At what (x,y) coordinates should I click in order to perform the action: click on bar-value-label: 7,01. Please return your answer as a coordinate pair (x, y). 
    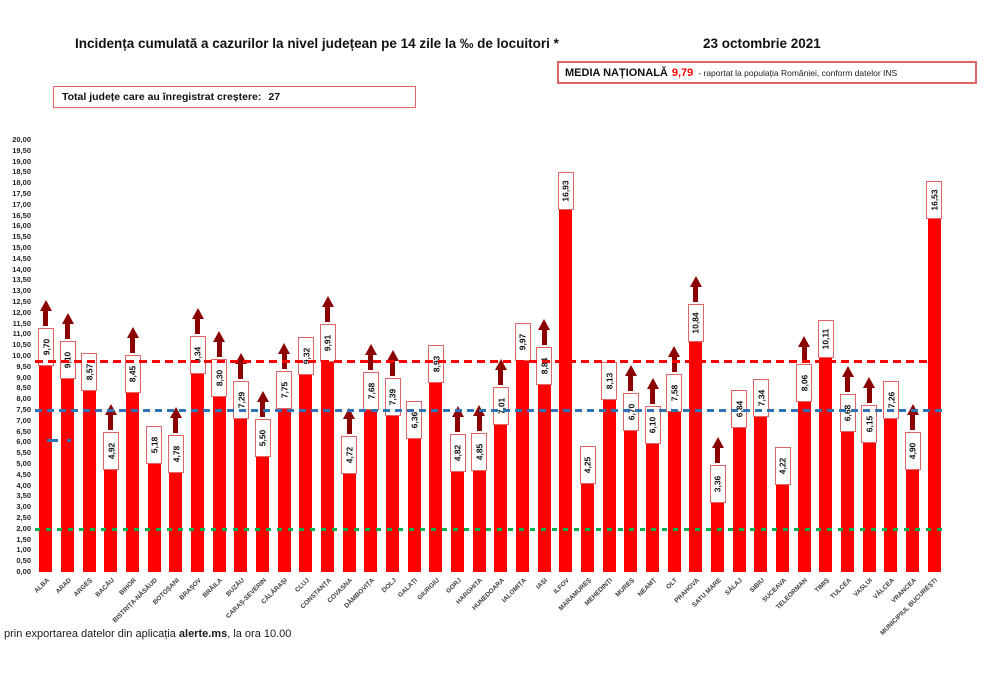
    Looking at the image, I should click on (500, 405).